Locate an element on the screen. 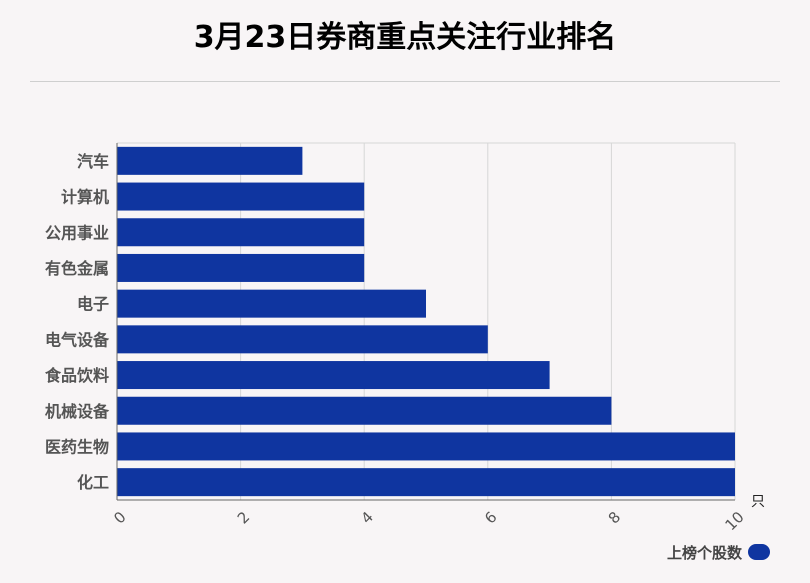 The image size is (810, 583). x-tick-label: 0 is located at coordinates (119, 517).